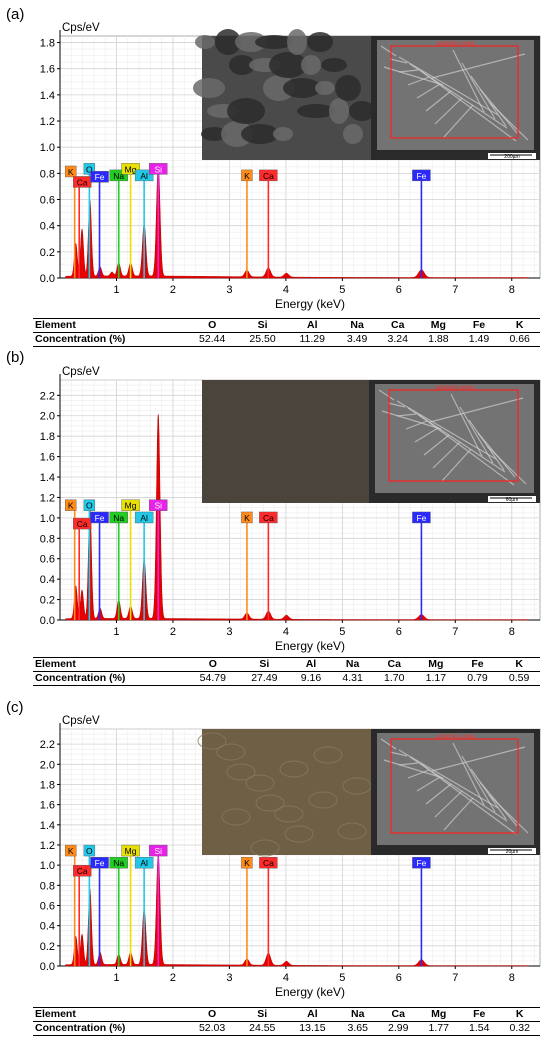 The image size is (550, 1045). What do you see at coordinates (110, 678) in the screenshot?
I see `table-cell: Concentration (%)` at bounding box center [110, 678].